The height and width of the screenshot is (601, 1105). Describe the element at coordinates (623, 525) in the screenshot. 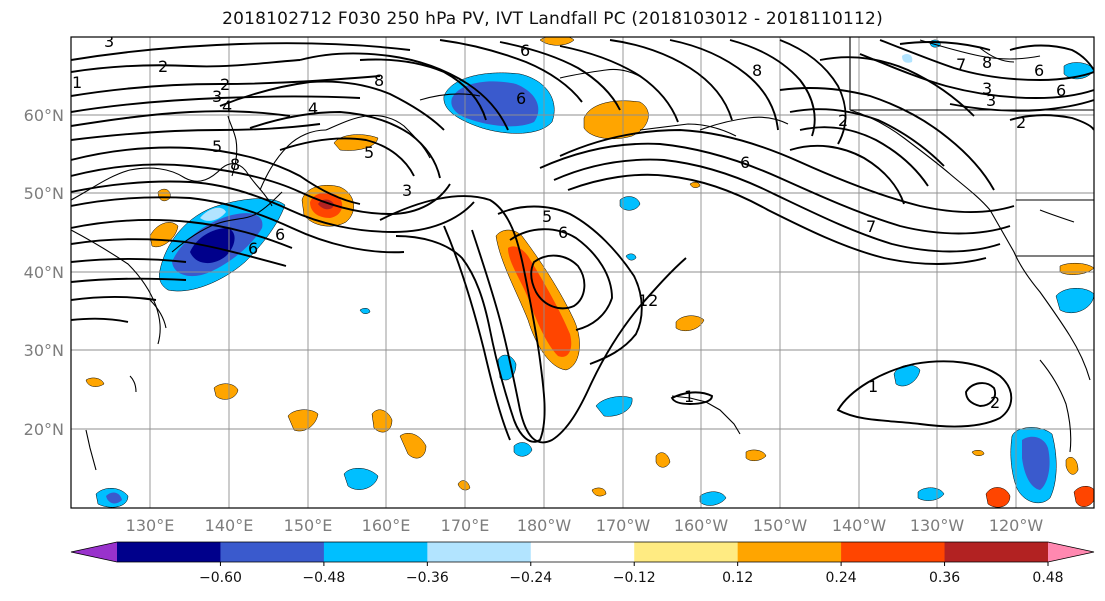

I see `lon-label: 170°W` at that location.